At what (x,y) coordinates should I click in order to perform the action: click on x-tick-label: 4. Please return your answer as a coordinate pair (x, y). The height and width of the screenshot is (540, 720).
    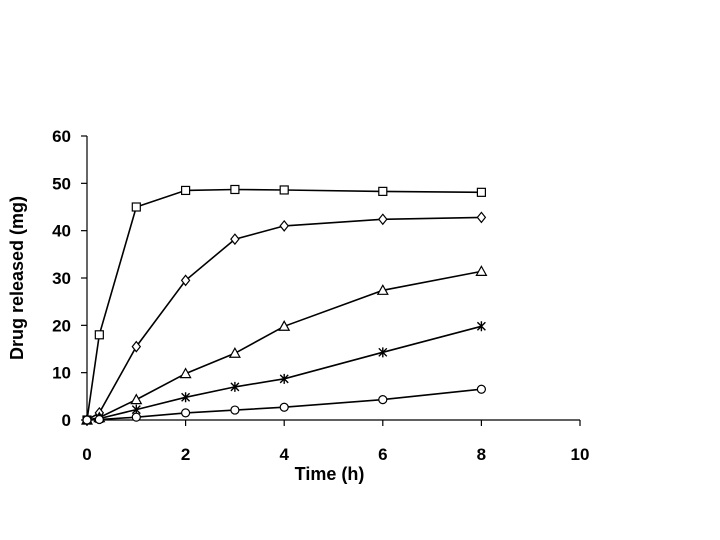
    Looking at the image, I should click on (284, 454).